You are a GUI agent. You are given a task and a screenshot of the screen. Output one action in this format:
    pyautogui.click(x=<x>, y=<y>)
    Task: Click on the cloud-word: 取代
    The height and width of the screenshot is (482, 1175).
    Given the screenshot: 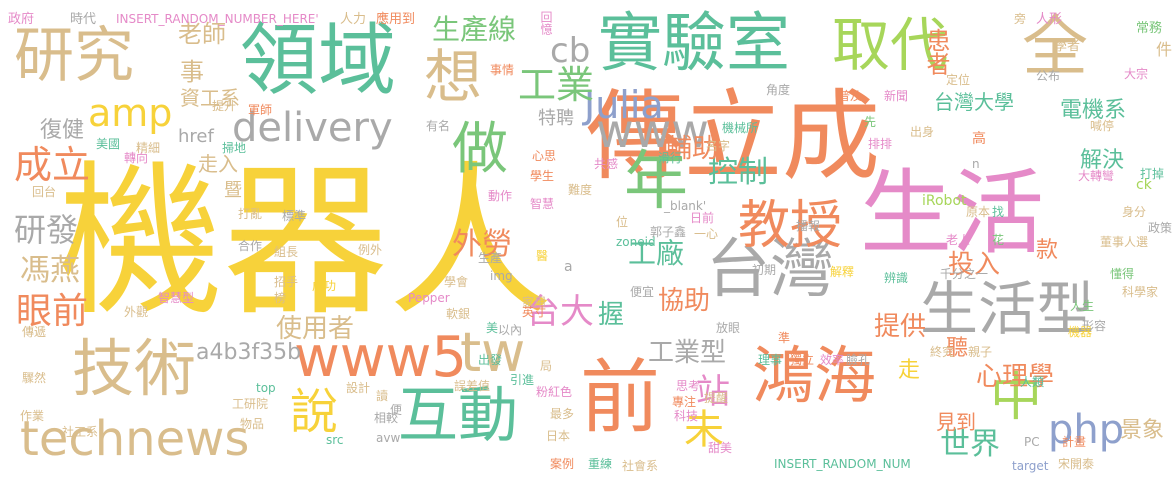 What is the action you would take?
    pyautogui.click(x=890, y=45)
    